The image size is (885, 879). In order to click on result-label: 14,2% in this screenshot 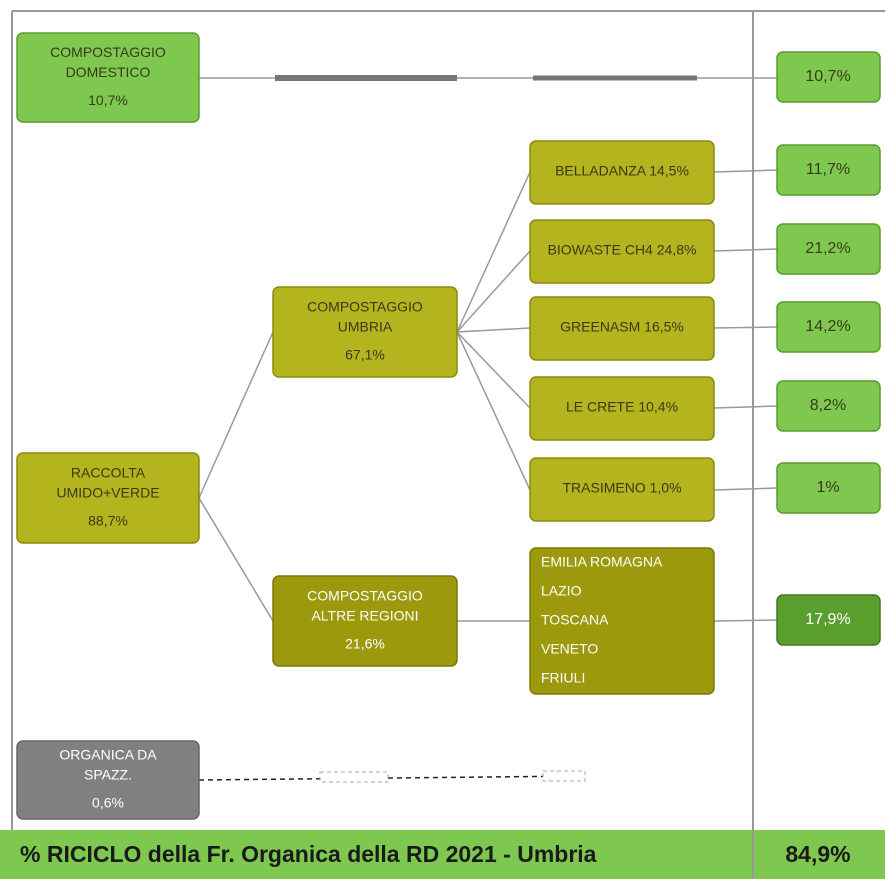, I will do `click(827, 326)`.